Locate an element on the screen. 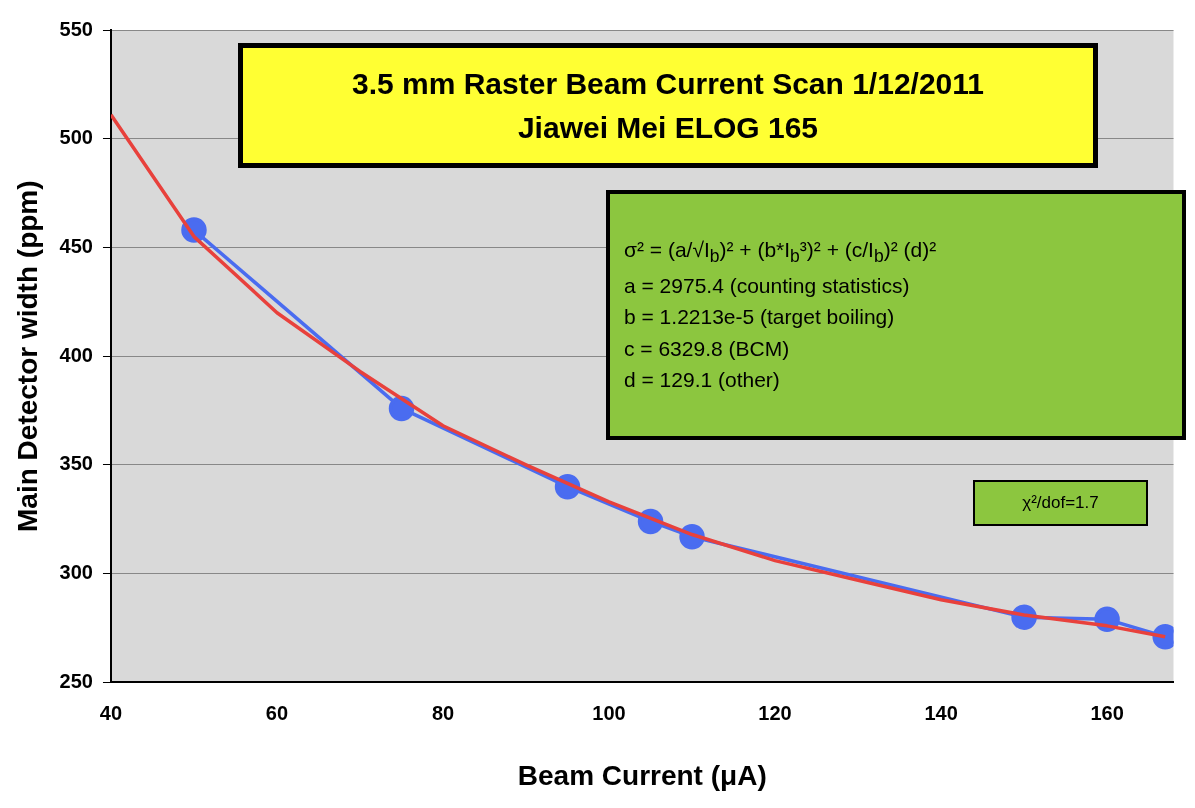 The width and height of the screenshot is (1195, 808). text-box: 3.5 mm Raster Beam Current Scan 1/12/2011 Jiawei Mei ELOG 165 is located at coordinates (668, 105).